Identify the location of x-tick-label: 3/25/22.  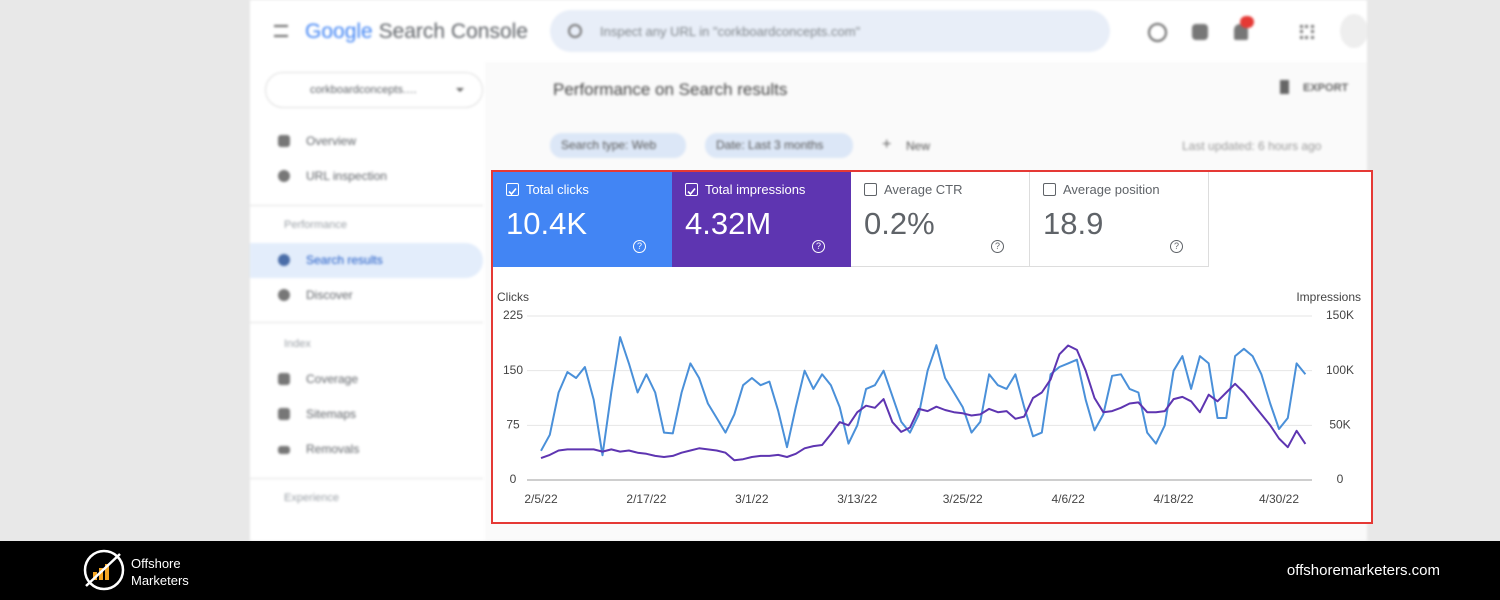
(963, 499).